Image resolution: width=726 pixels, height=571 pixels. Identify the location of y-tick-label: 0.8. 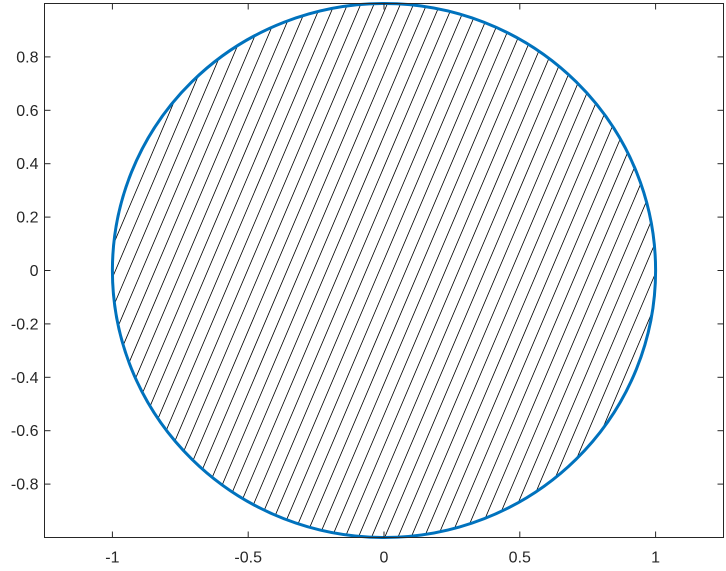
(27, 57).